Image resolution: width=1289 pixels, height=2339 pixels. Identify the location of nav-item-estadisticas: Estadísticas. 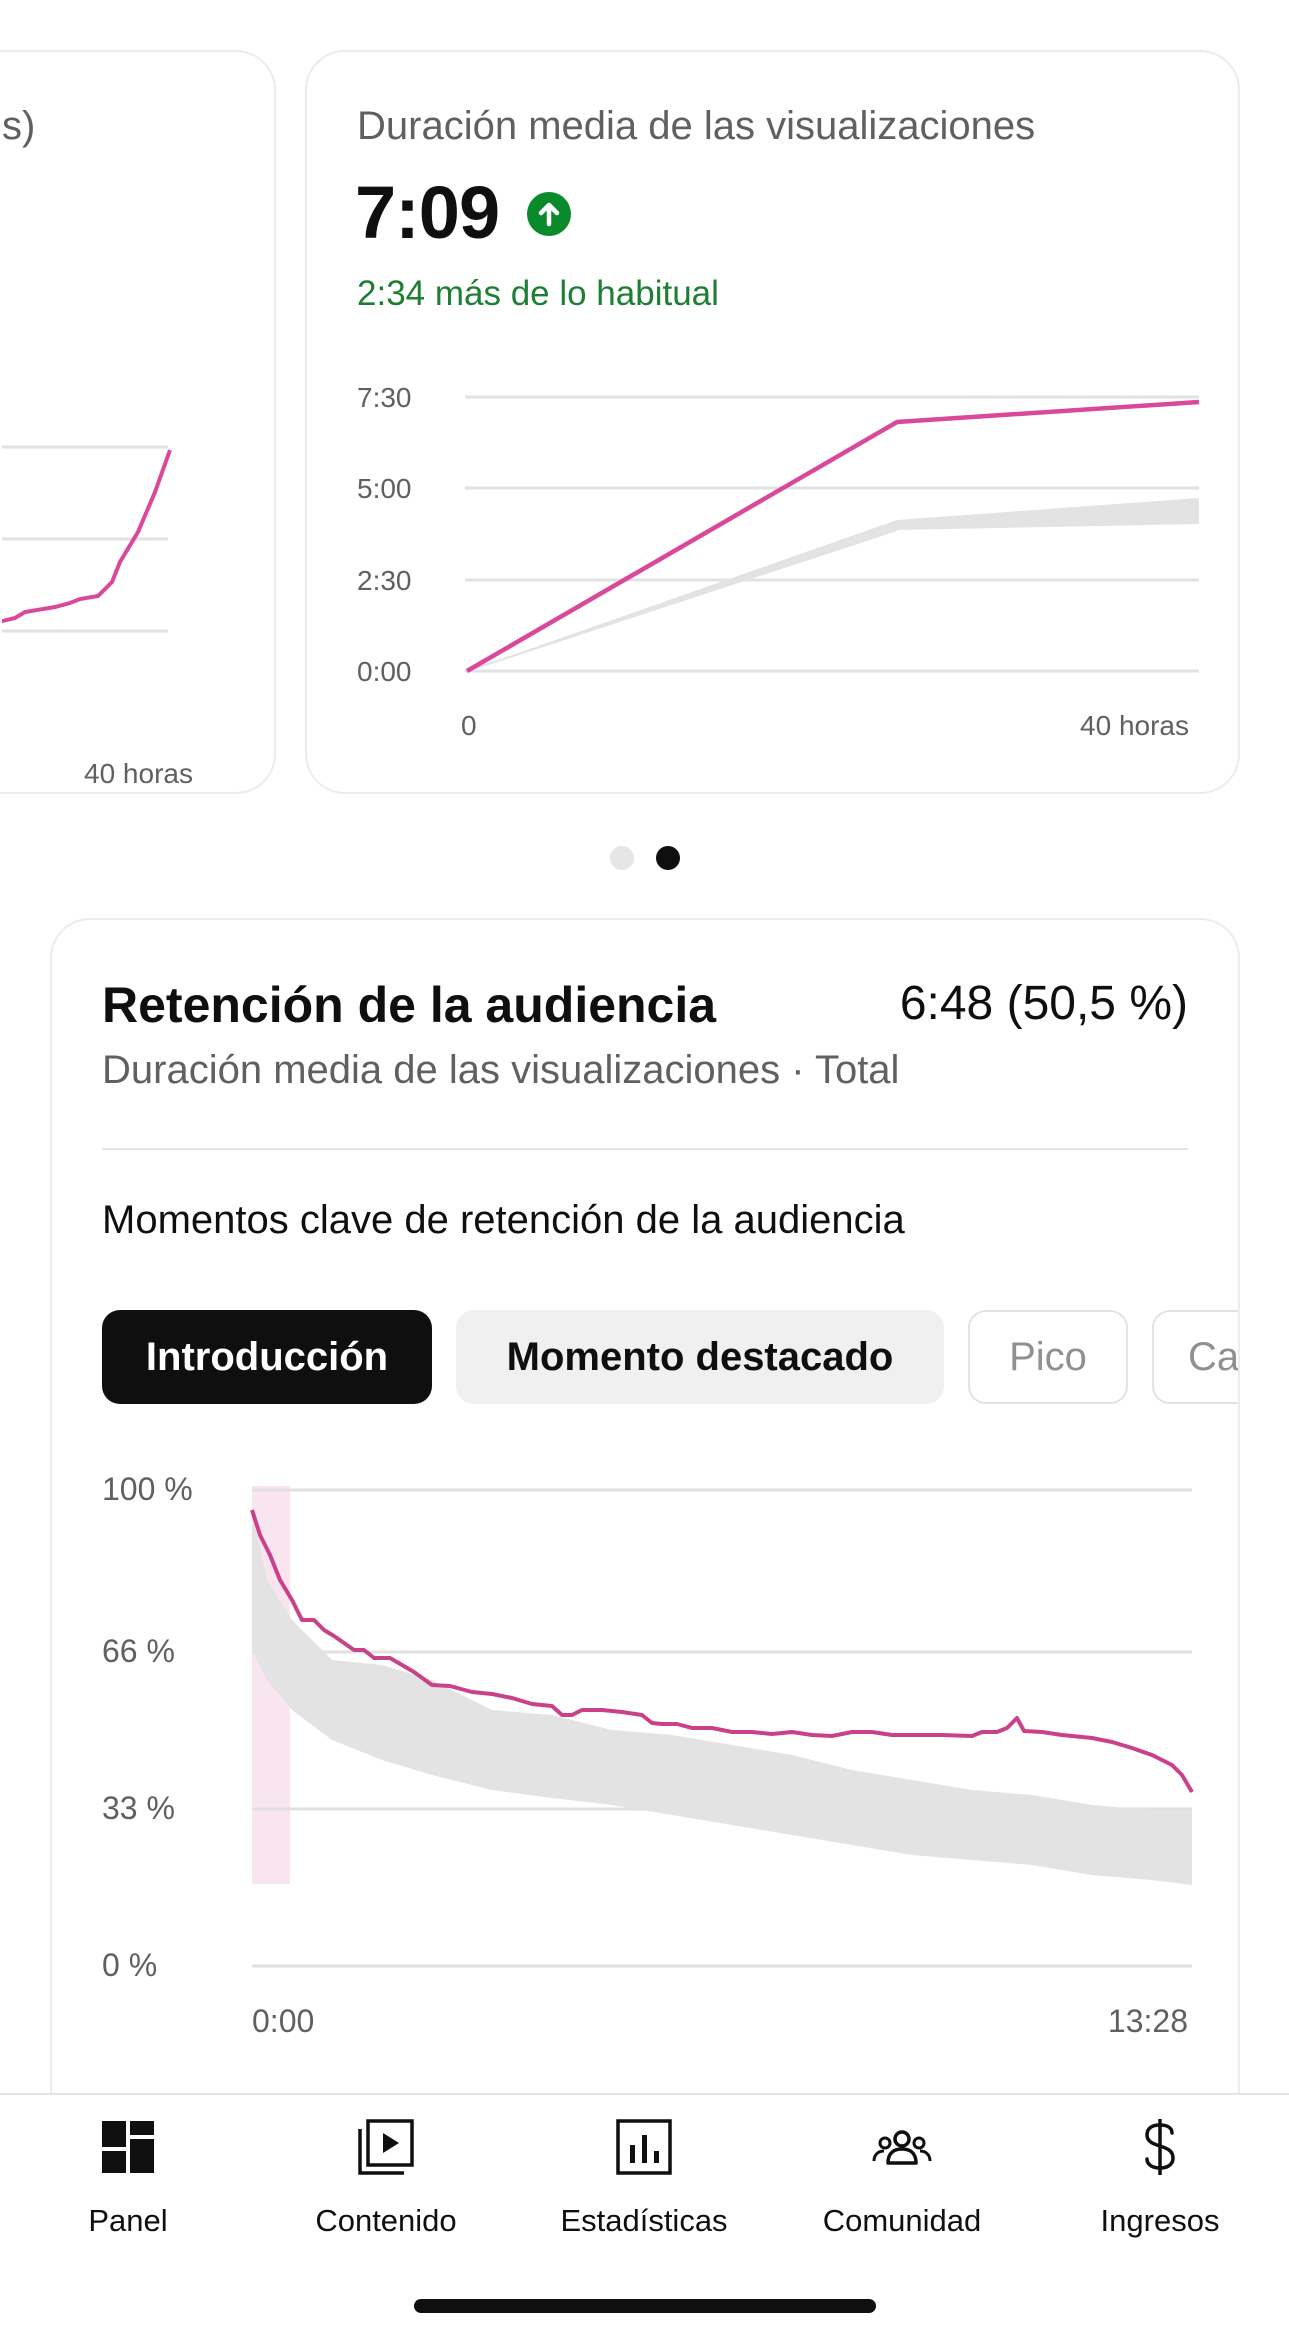
(644, 2166).